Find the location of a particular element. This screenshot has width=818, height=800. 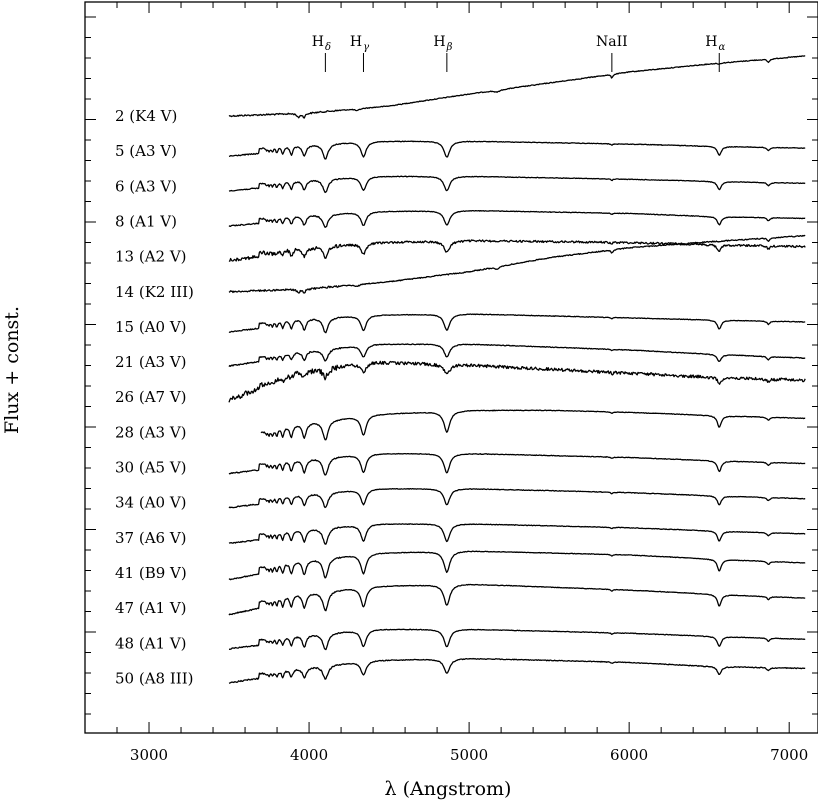

star-label: 2 (K4 V) is located at coordinates (146, 116).